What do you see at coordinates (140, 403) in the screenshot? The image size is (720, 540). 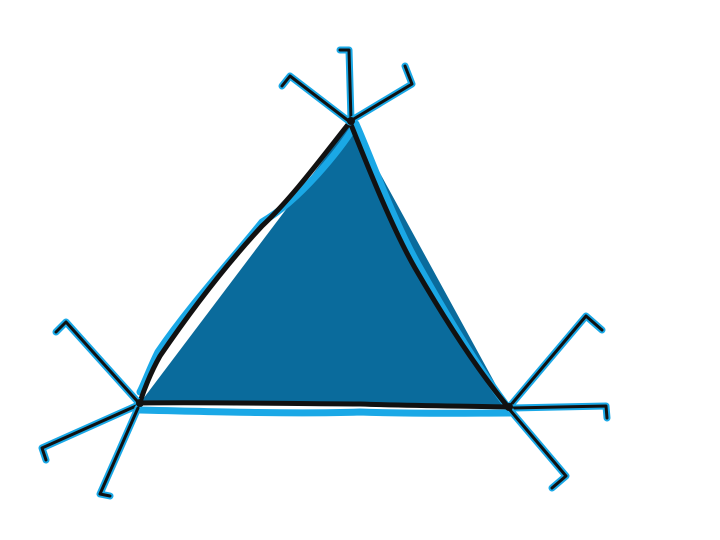 I see `vertex-bottom-left` at bounding box center [140, 403].